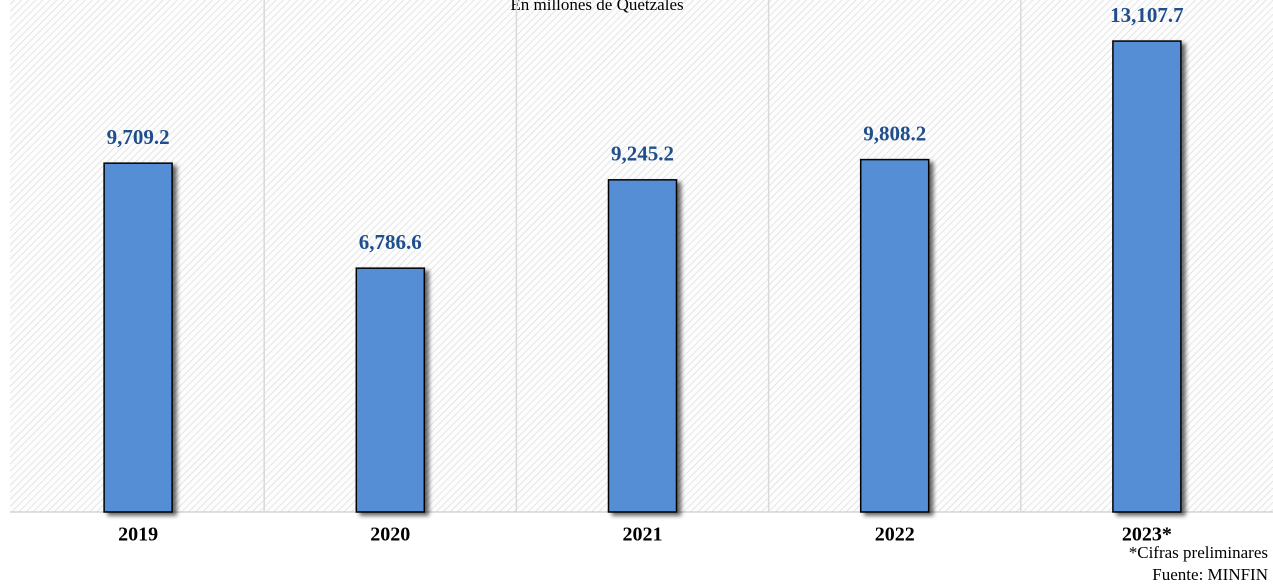  I want to click on x-tick-label: 2023*, so click(1147, 535).